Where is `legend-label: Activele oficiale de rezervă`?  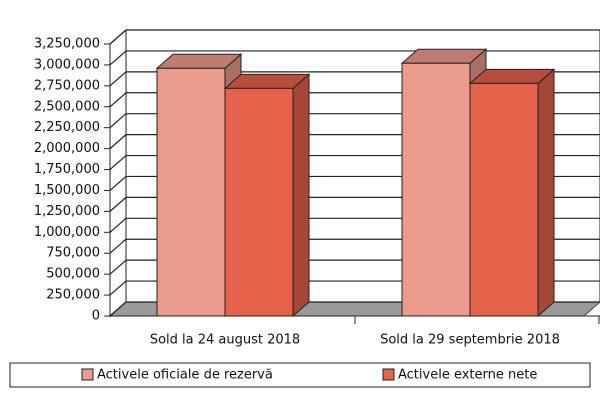
legend-label: Activele oficiale de rezervă is located at coordinates (185, 375).